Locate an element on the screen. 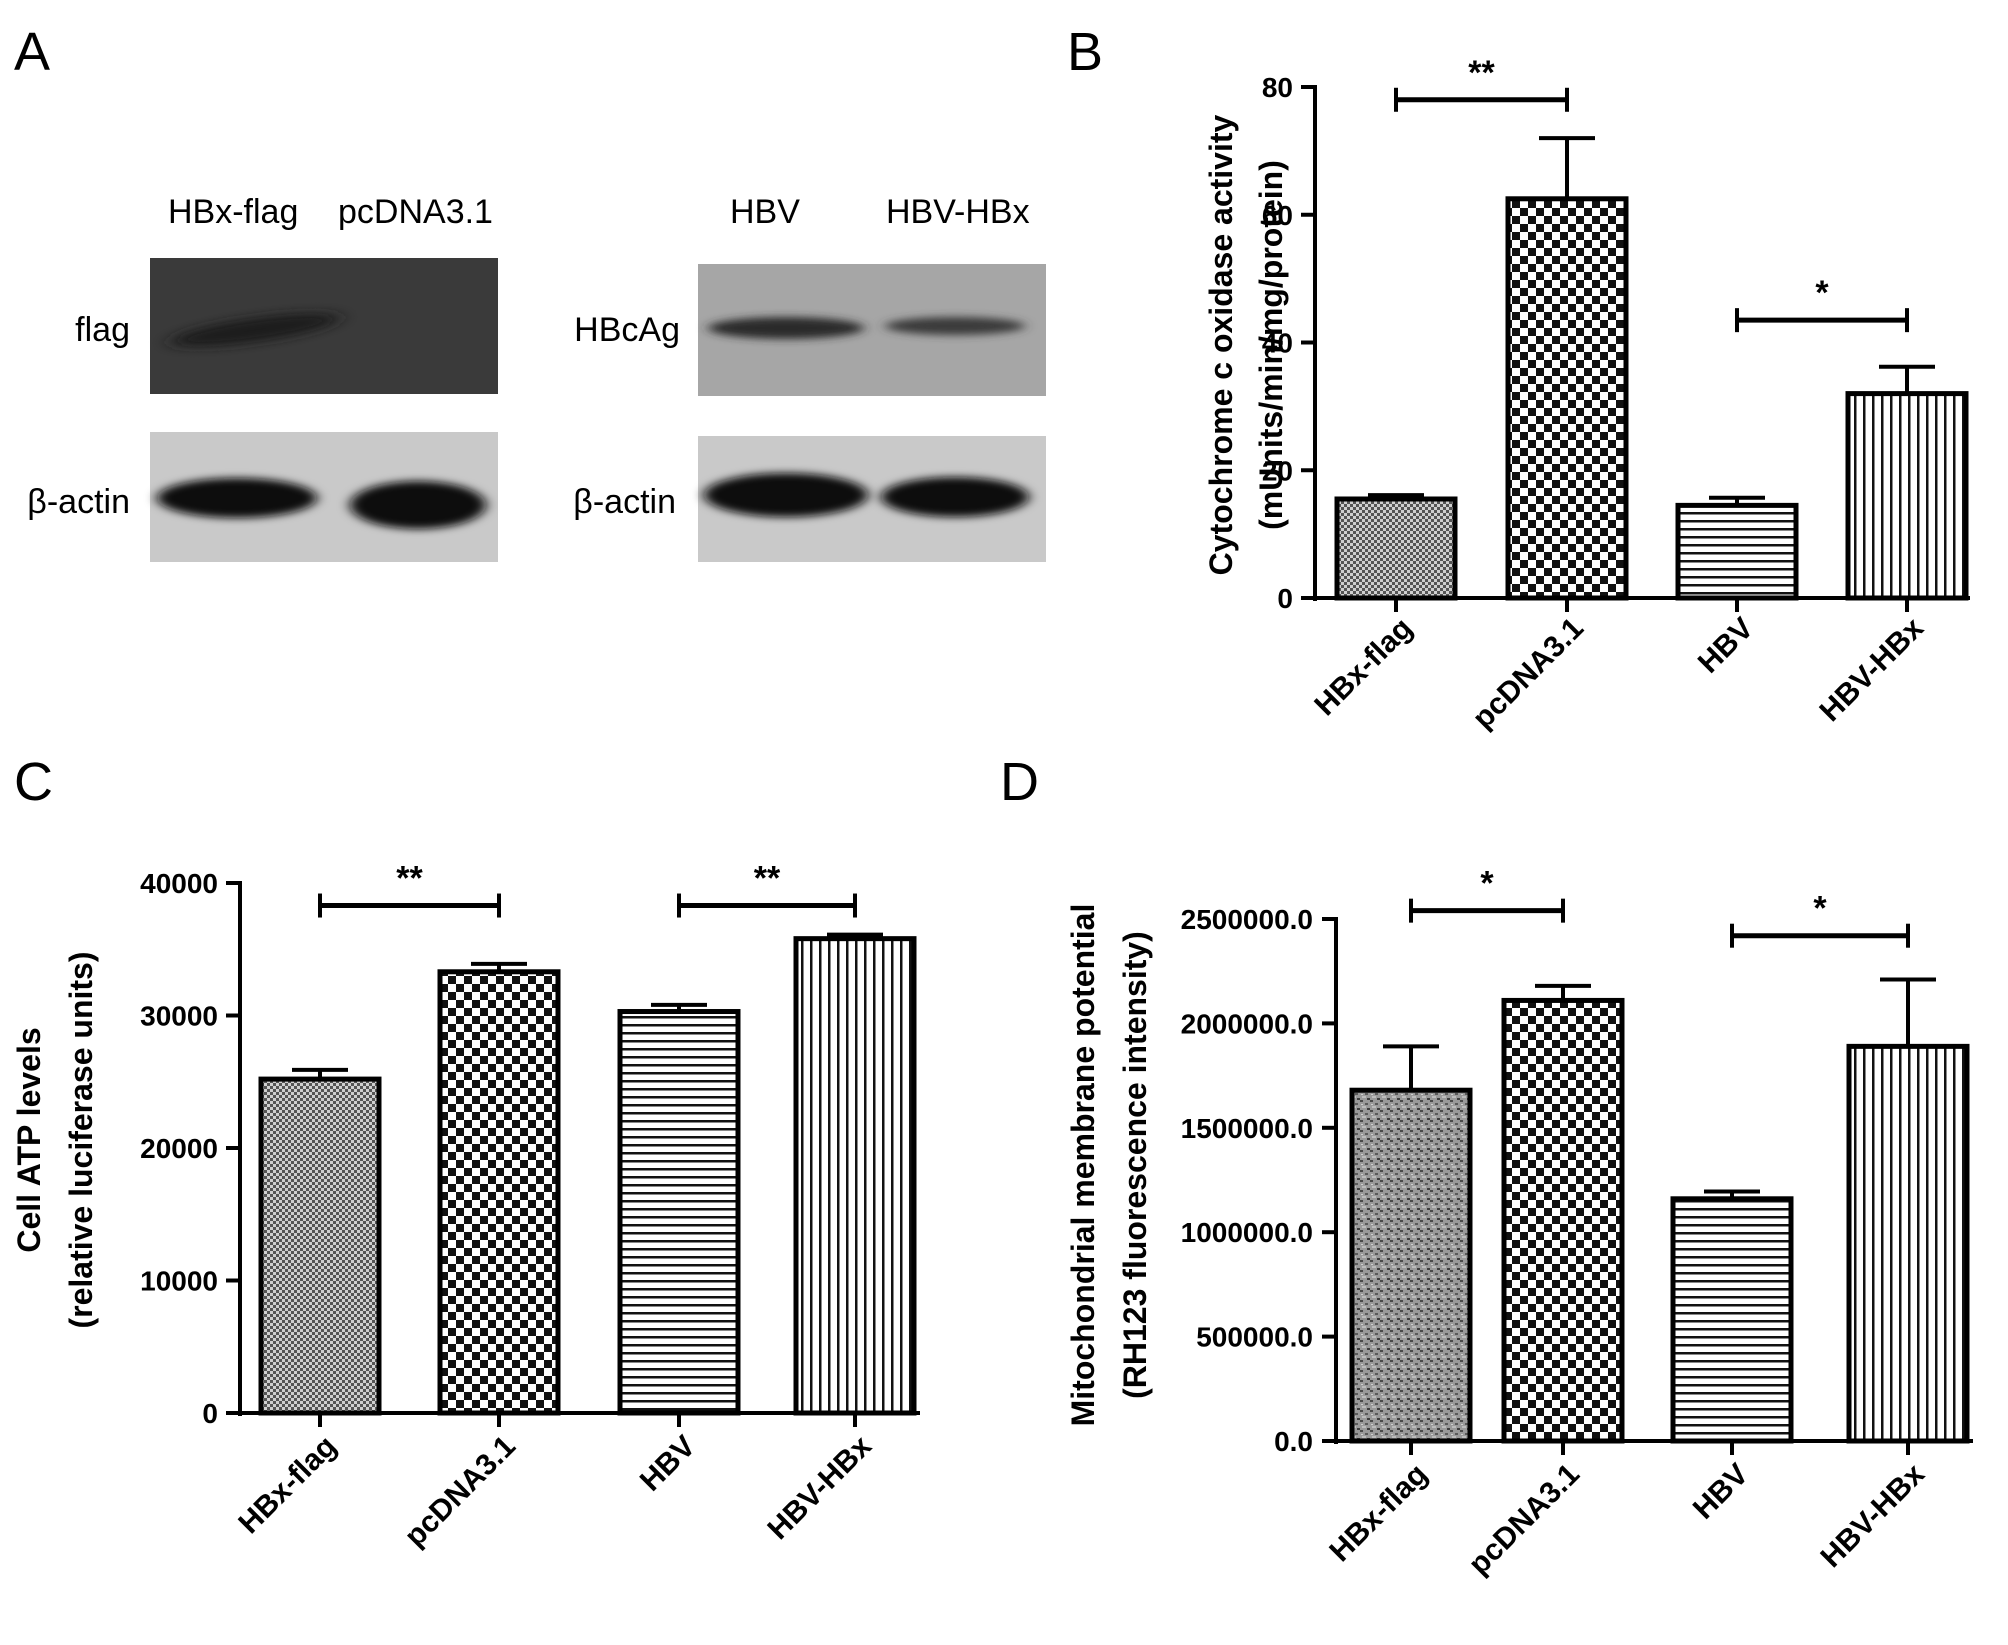 The image size is (2008, 1645). y-tick-label-d: 2000000.0 is located at coordinates (1247, 1023).